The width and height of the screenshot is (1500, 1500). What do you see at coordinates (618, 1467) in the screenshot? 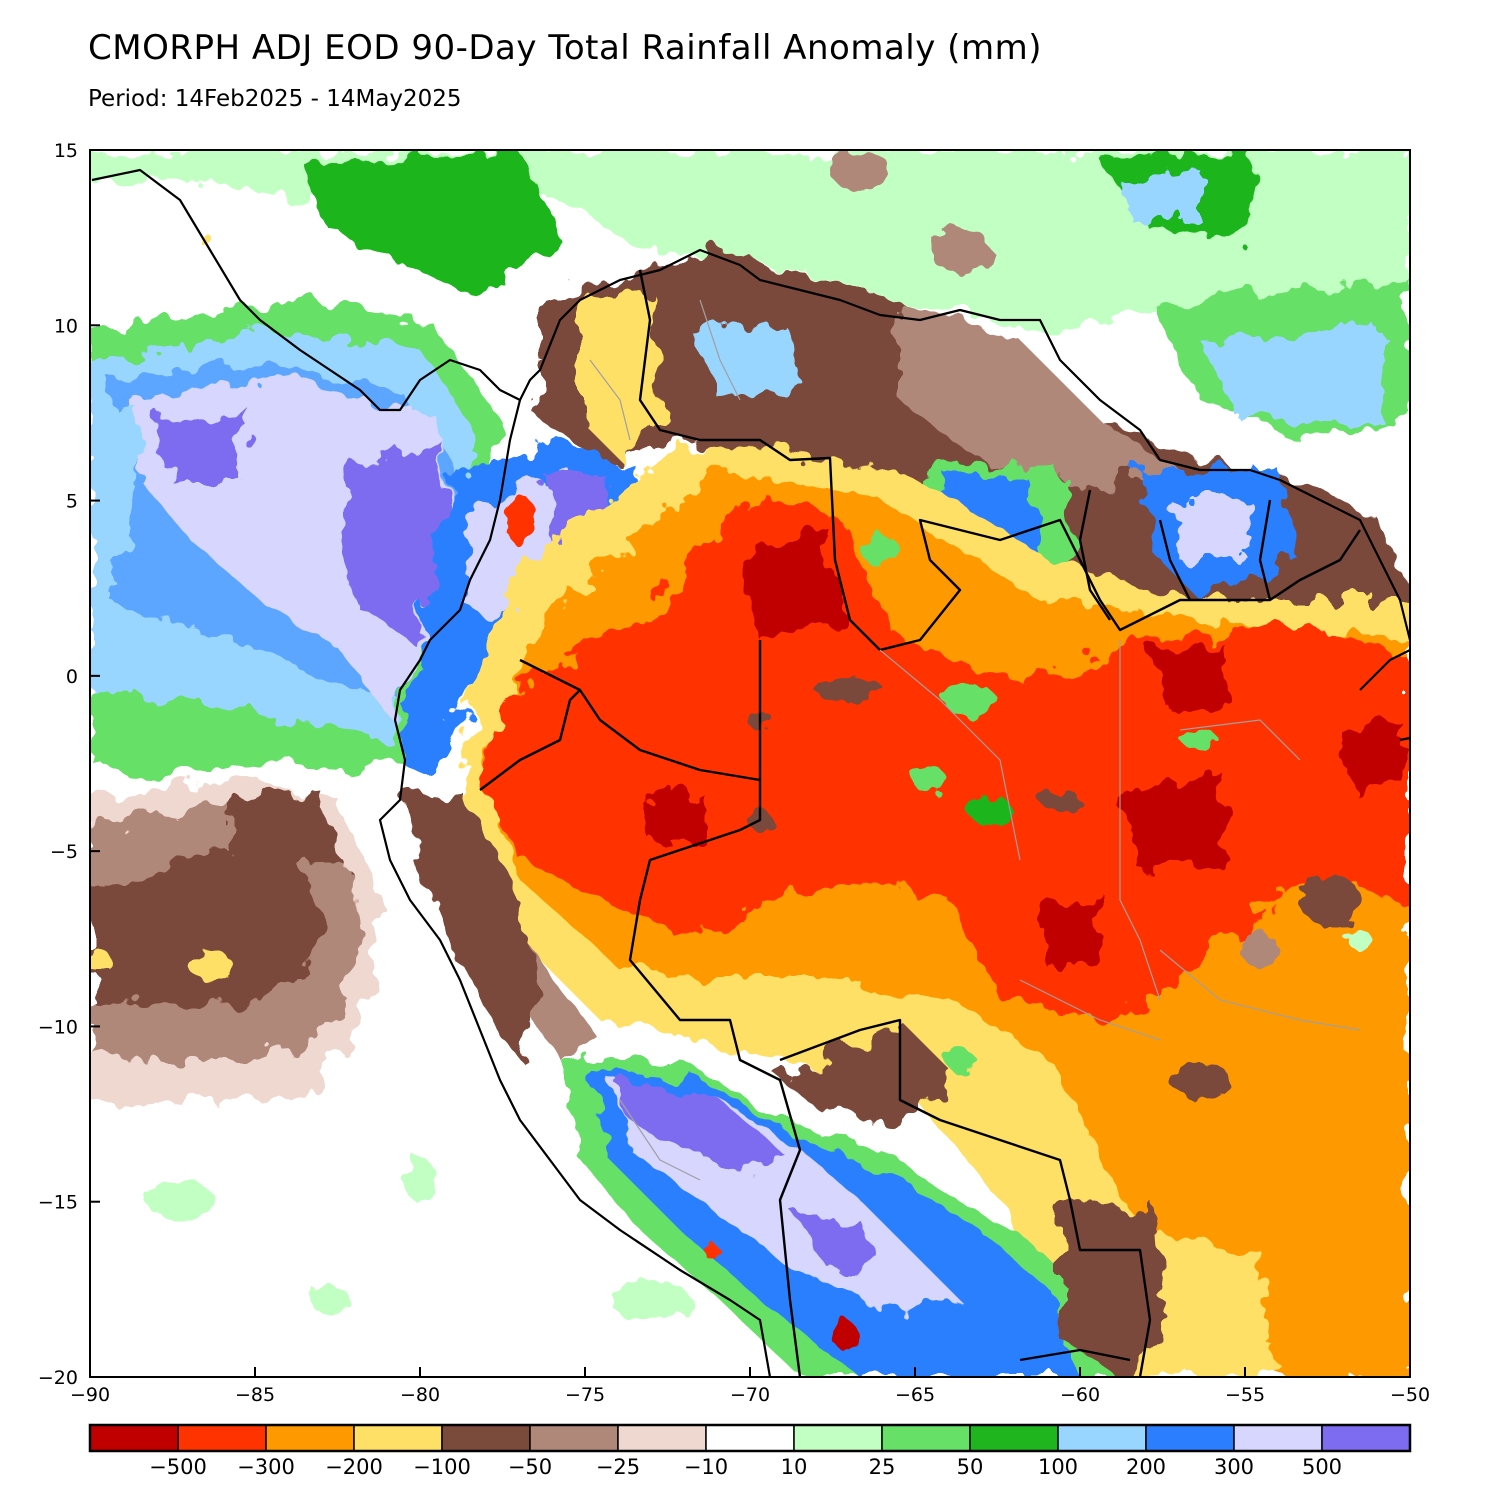
I see `colorbar-label: −25` at bounding box center [618, 1467].